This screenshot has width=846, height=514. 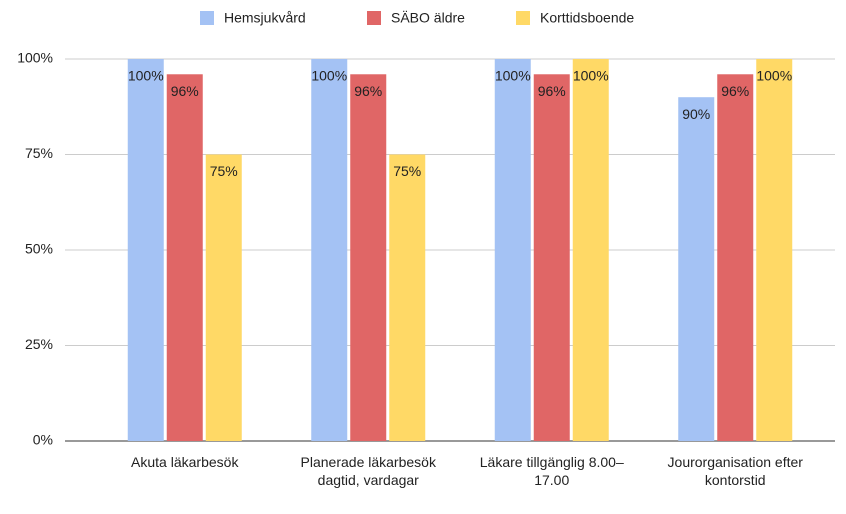 What do you see at coordinates (428, 18) in the screenshot?
I see `legend-label: SÄBO äldre` at bounding box center [428, 18].